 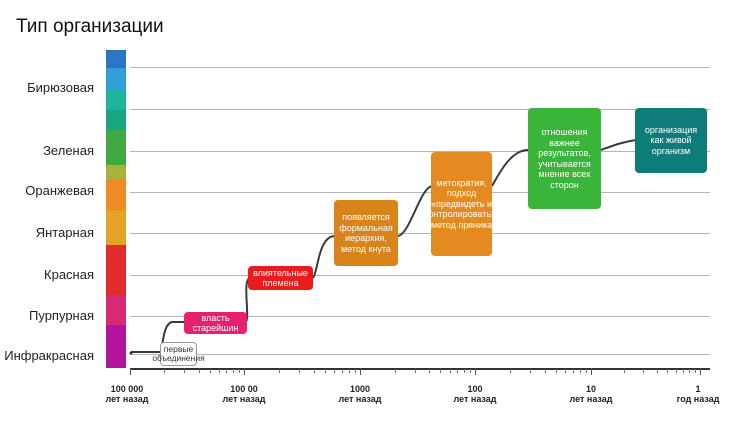 What do you see at coordinates (116, 346) in the screenshot?
I see `spectrum-band-infrared` at bounding box center [116, 346].